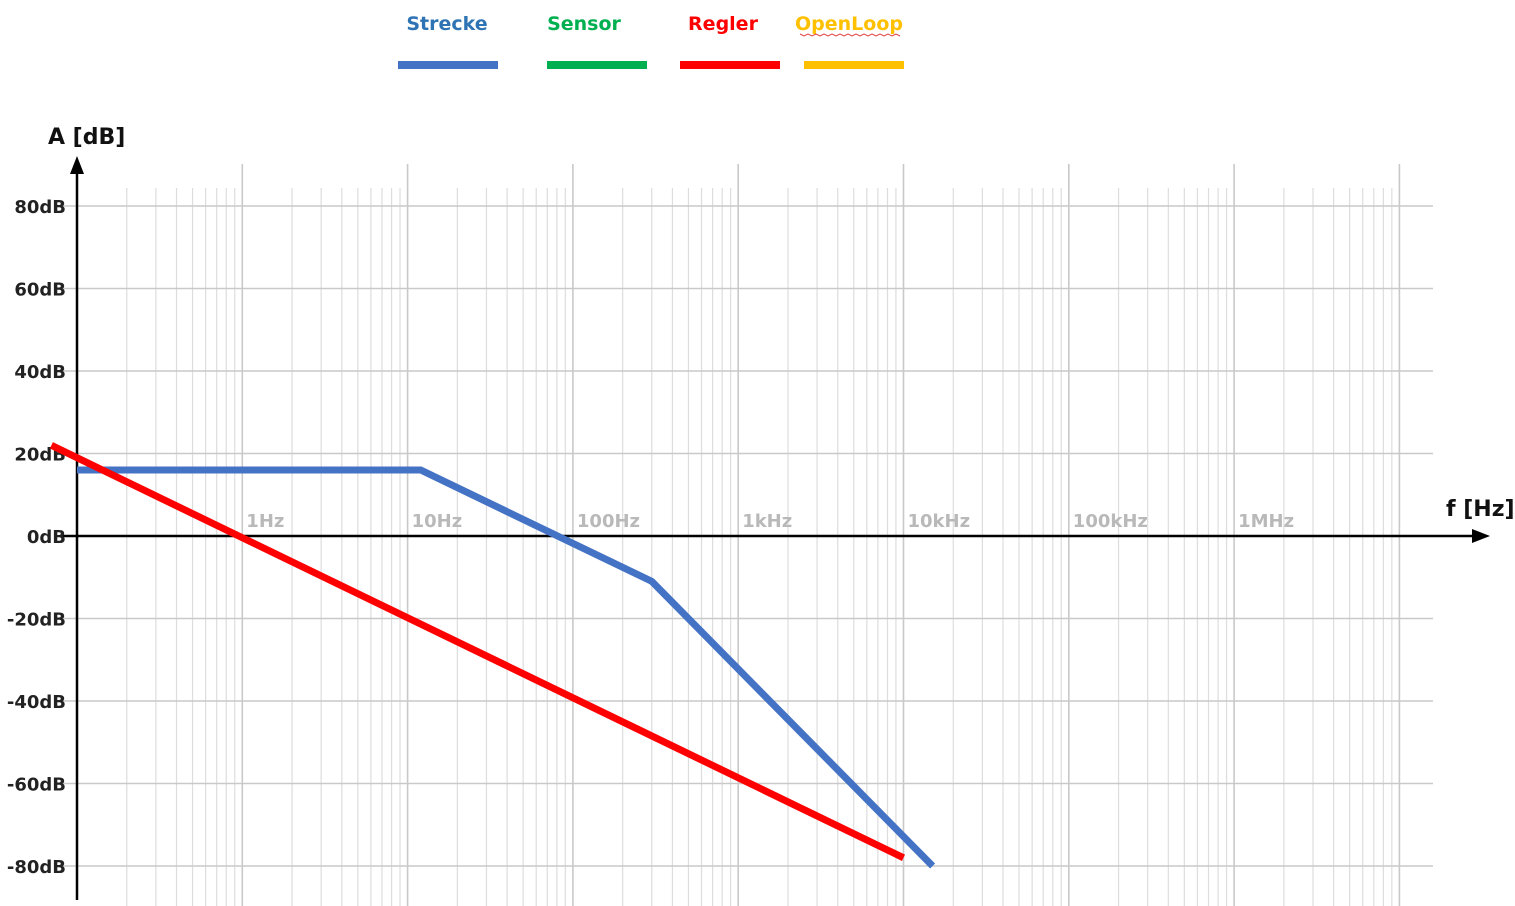 This screenshot has width=1515, height=906. Describe the element at coordinates (46, 537) in the screenshot. I see `y-tick-label: 0dB` at that location.